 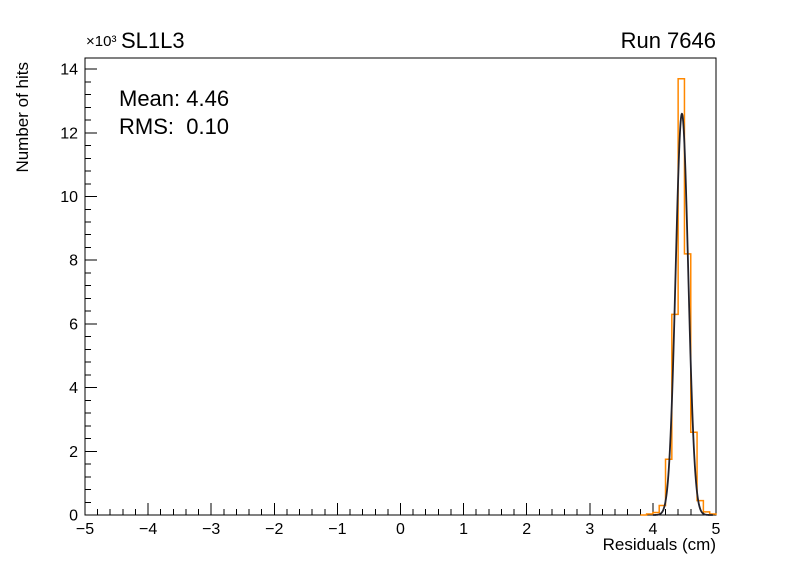 What do you see at coordinates (69, 197) in the screenshot?
I see `y-tick-label: 10` at bounding box center [69, 197].